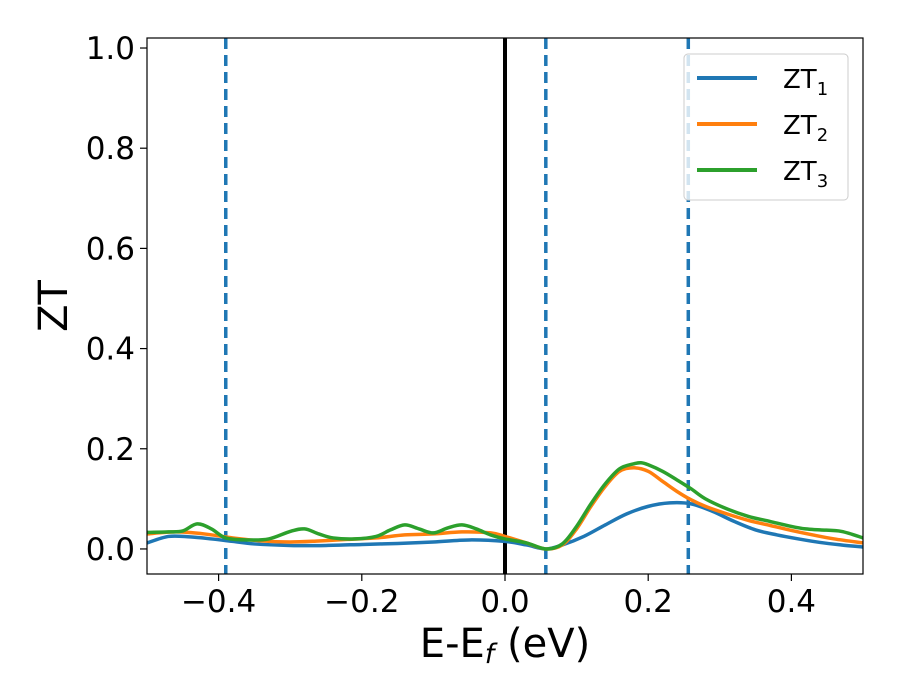 The width and height of the screenshot is (900, 700). I want to click on y-tick-label: 0.6, so click(110, 249).